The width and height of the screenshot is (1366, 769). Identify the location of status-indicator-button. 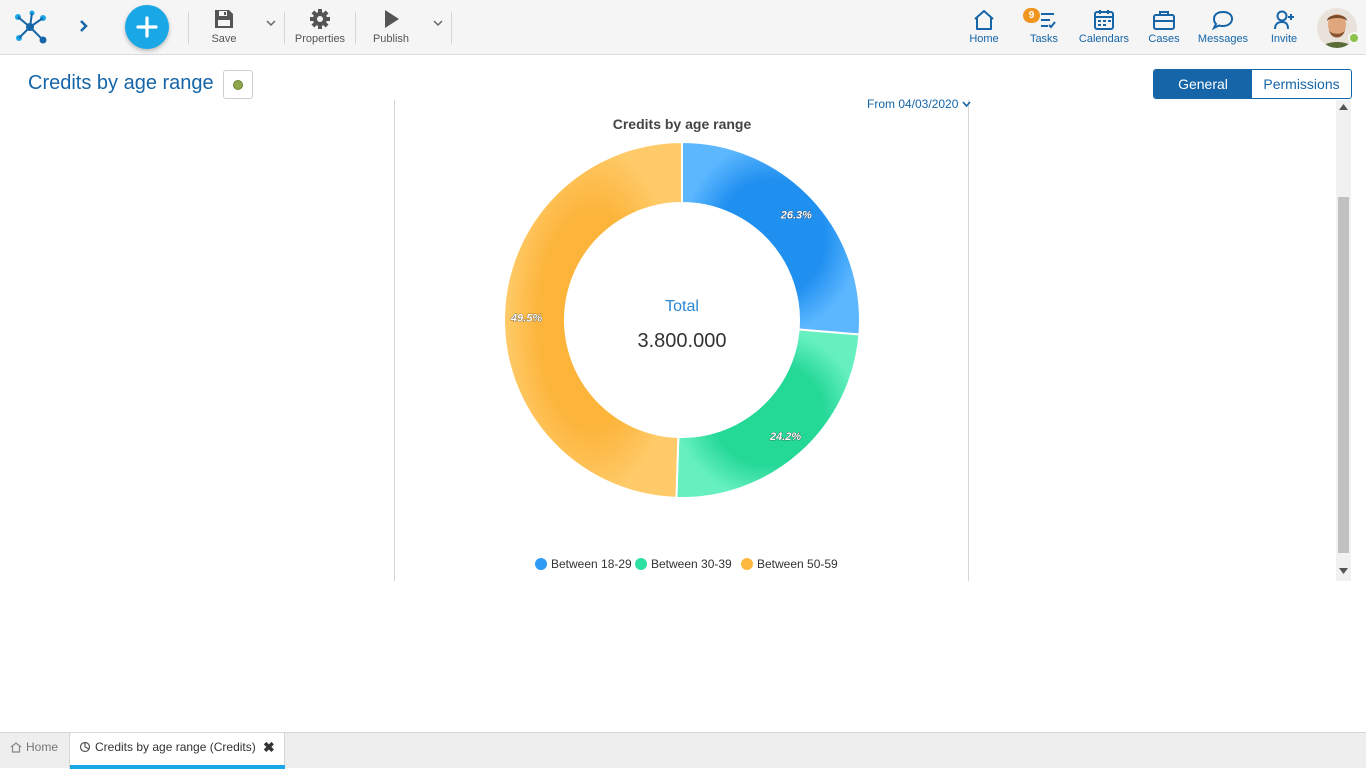
(238, 84).